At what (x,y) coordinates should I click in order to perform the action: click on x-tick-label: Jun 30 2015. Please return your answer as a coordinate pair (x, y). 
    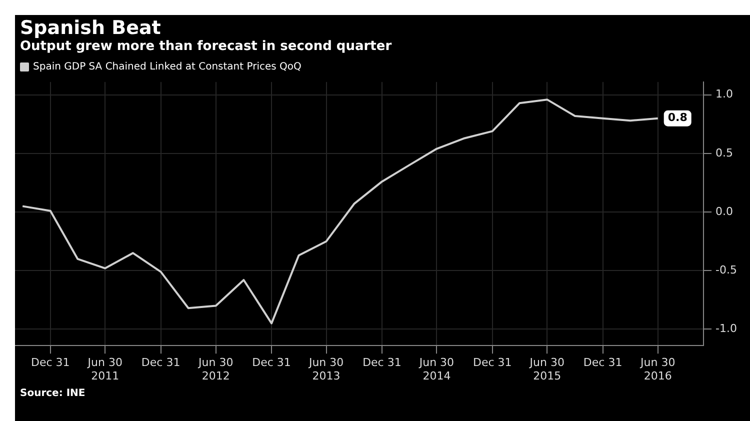
    Looking at the image, I should click on (546, 369).